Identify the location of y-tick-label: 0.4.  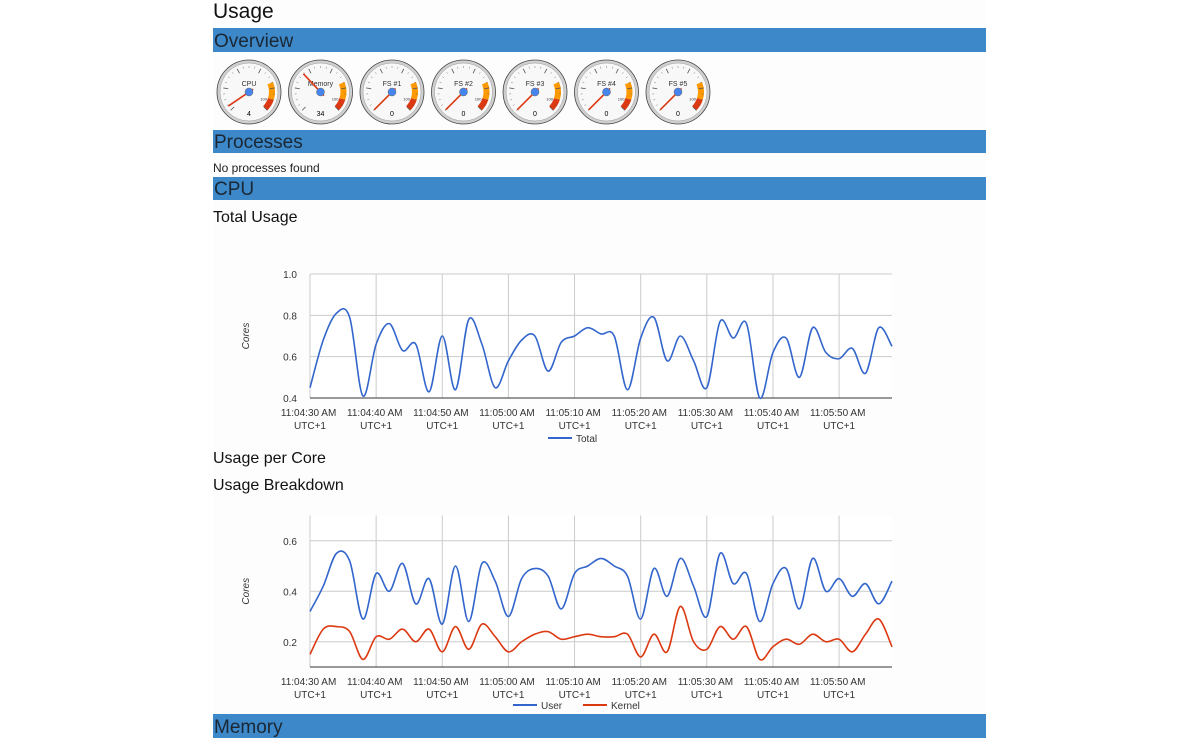
(290, 399).